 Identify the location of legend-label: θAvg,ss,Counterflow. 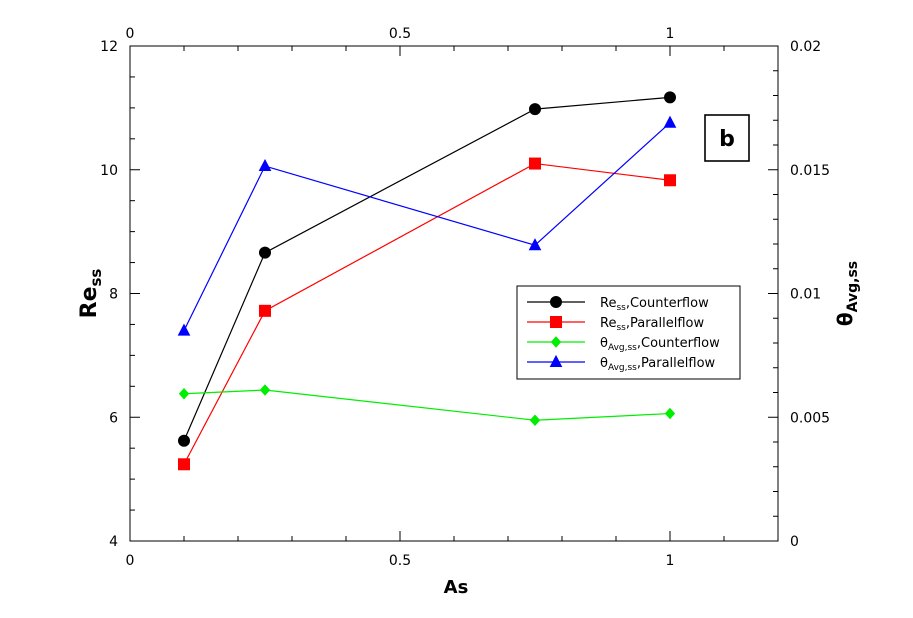
(660, 344).